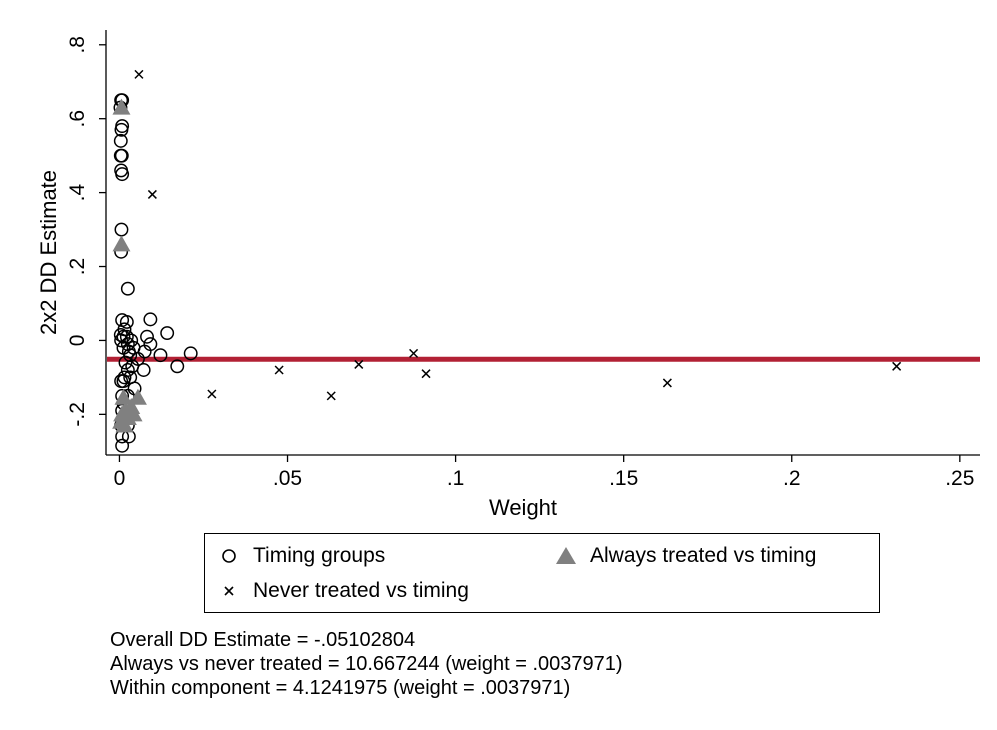 This screenshot has width=997, height=730. Describe the element at coordinates (523, 507) in the screenshot. I see `x-axis-title: Weight` at that location.